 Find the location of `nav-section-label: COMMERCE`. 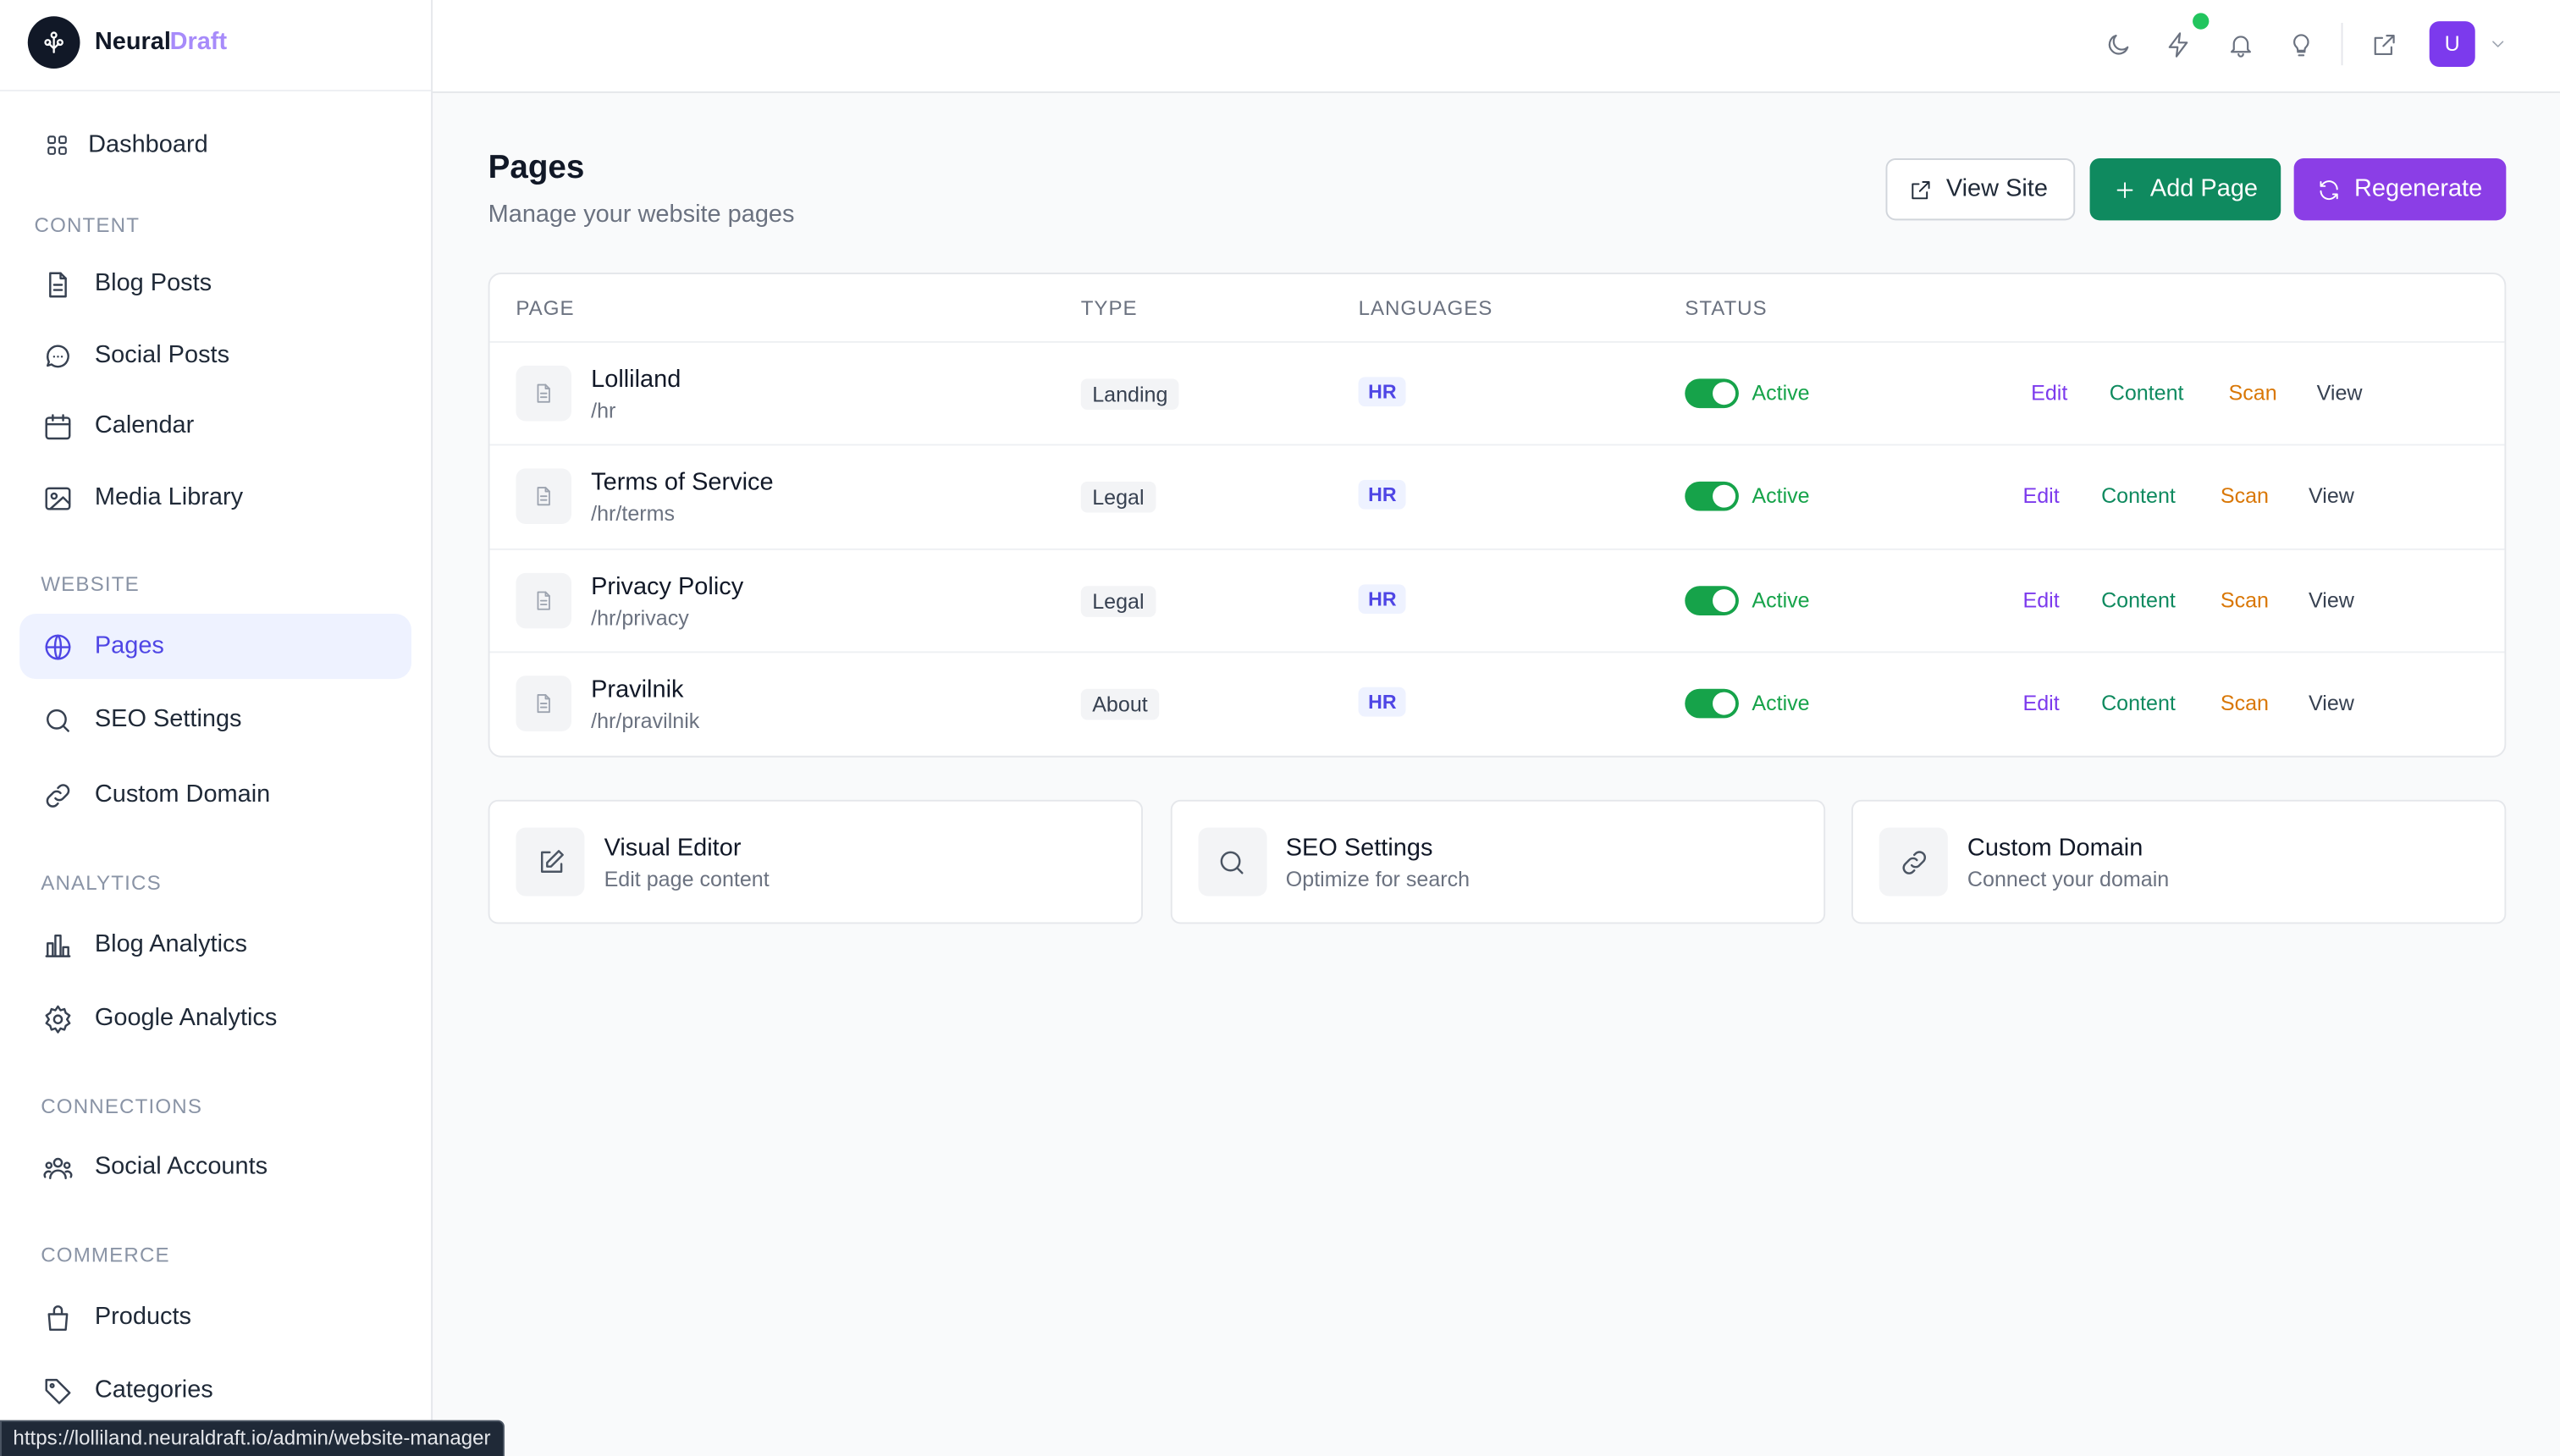

nav-section-label: COMMERCE is located at coordinates (105, 1255).